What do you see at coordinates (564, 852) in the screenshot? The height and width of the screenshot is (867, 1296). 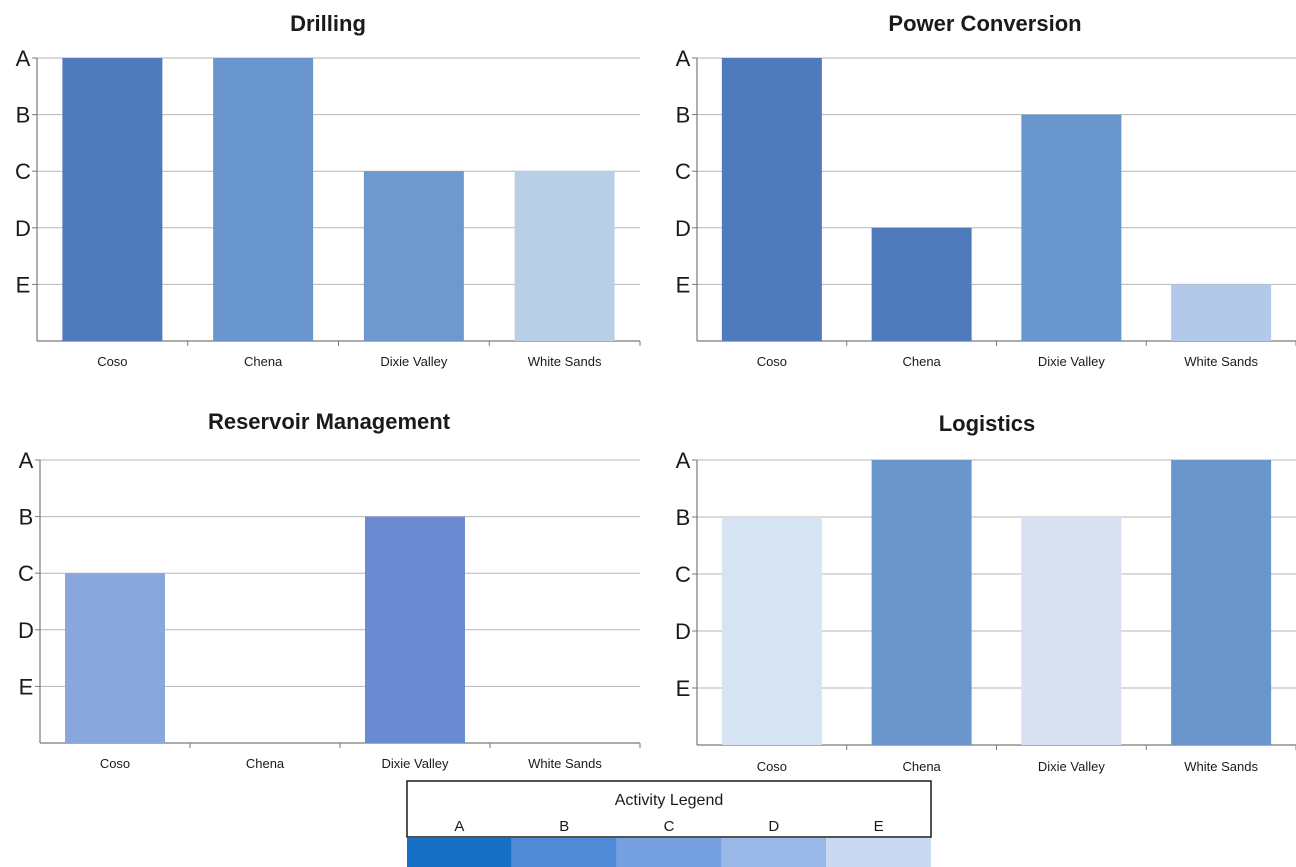 I see `legend-swatch-b` at bounding box center [564, 852].